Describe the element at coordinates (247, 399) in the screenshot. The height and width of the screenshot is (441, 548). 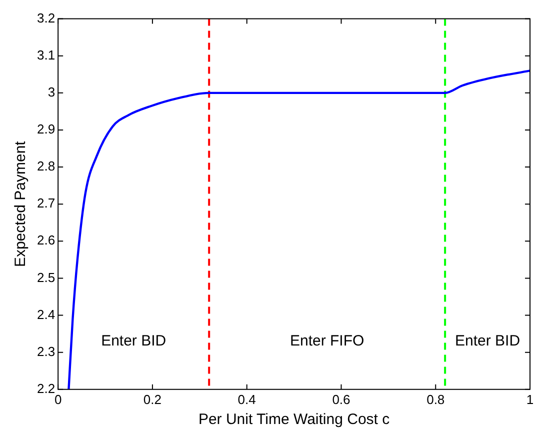
I see `x-tick-label: 0.4` at that location.